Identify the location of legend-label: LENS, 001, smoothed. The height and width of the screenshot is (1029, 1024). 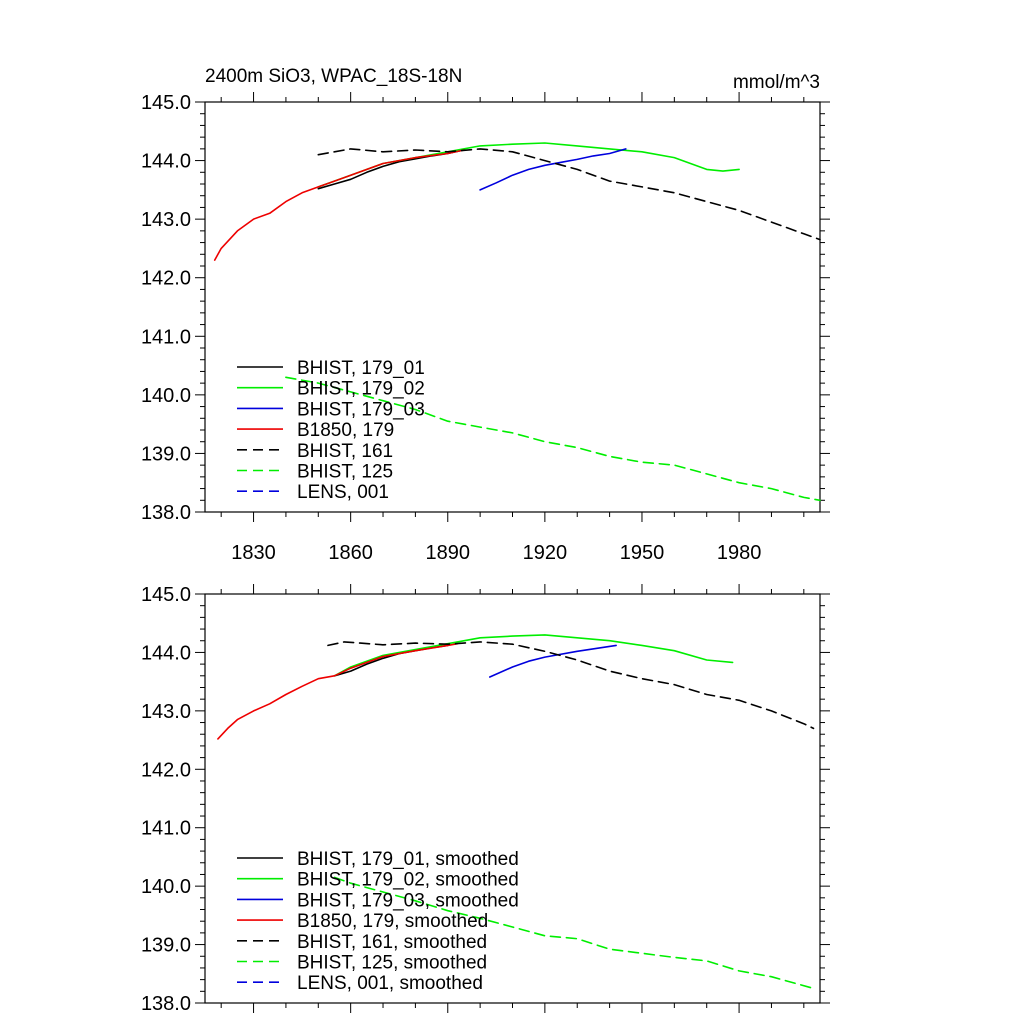
(390, 983).